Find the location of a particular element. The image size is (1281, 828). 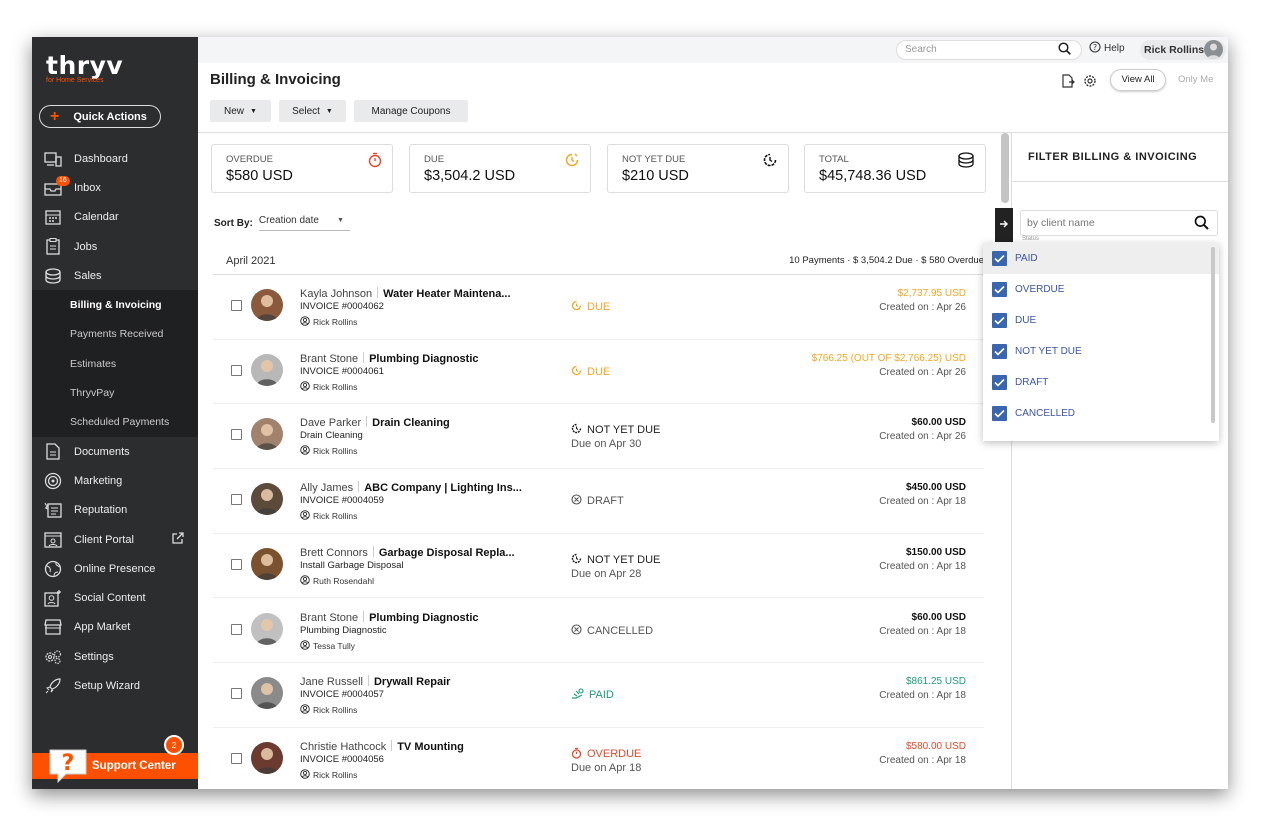

sidebar-item-reputation: Reputation is located at coordinates (115, 510).